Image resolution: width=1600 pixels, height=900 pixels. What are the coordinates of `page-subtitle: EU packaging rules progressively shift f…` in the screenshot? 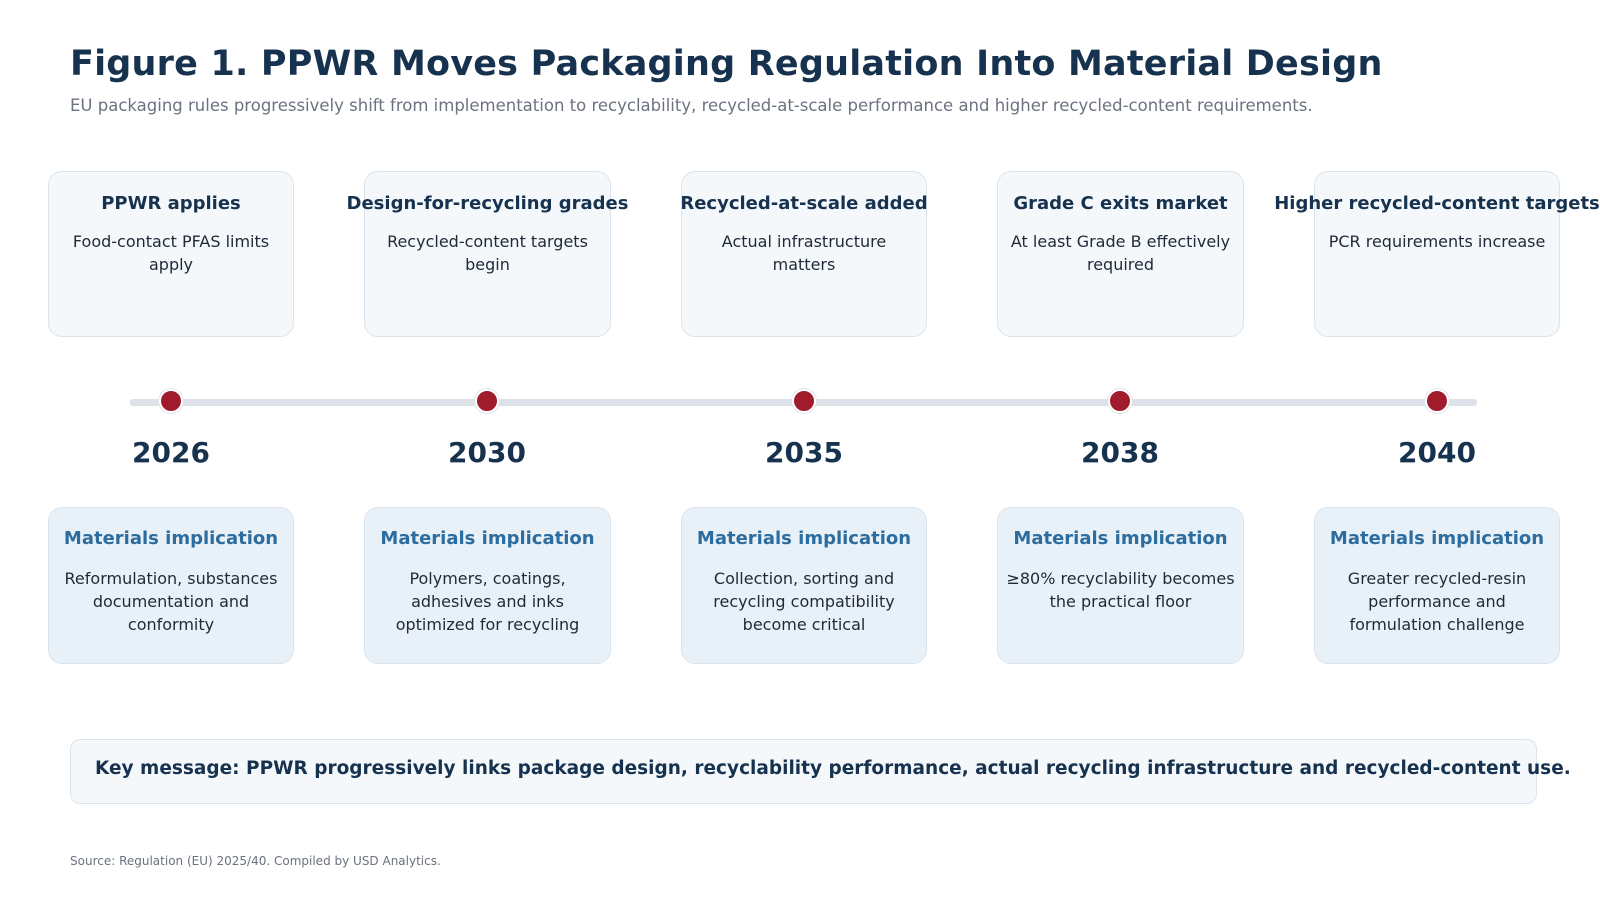 It's located at (691, 105).